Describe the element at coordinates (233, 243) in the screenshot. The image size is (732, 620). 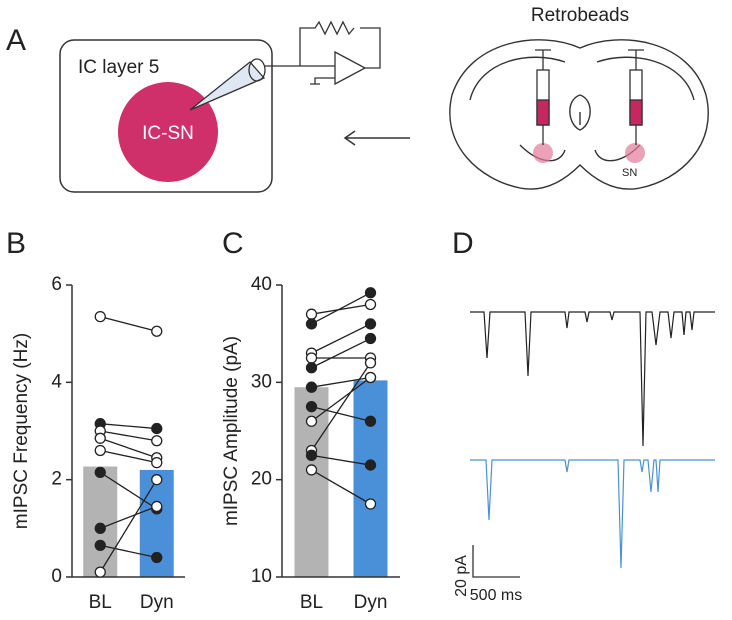
I see `panel-label: C` at that location.